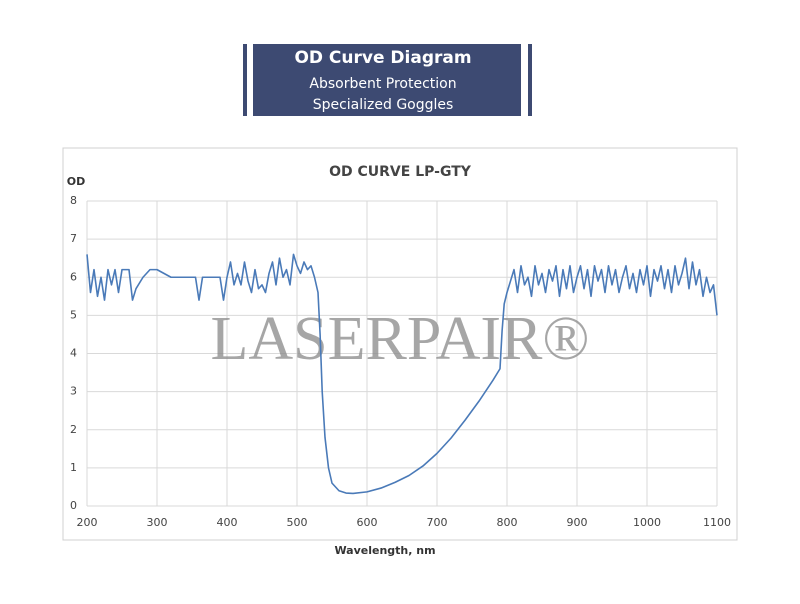 The height and width of the screenshot is (604, 800). What do you see at coordinates (73, 505) in the screenshot?
I see `y-tick-label: 0` at bounding box center [73, 505].